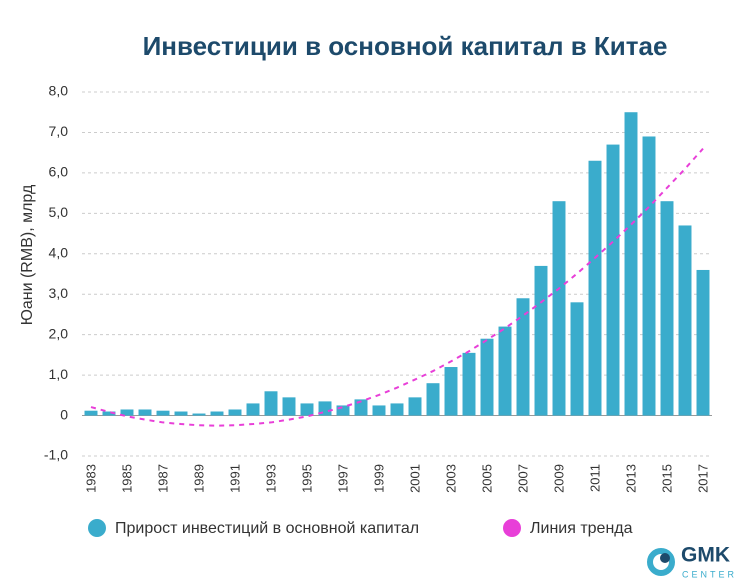 The width and height of the screenshot is (750, 584). I want to click on x-tick-label: 1983, so click(90, 478).